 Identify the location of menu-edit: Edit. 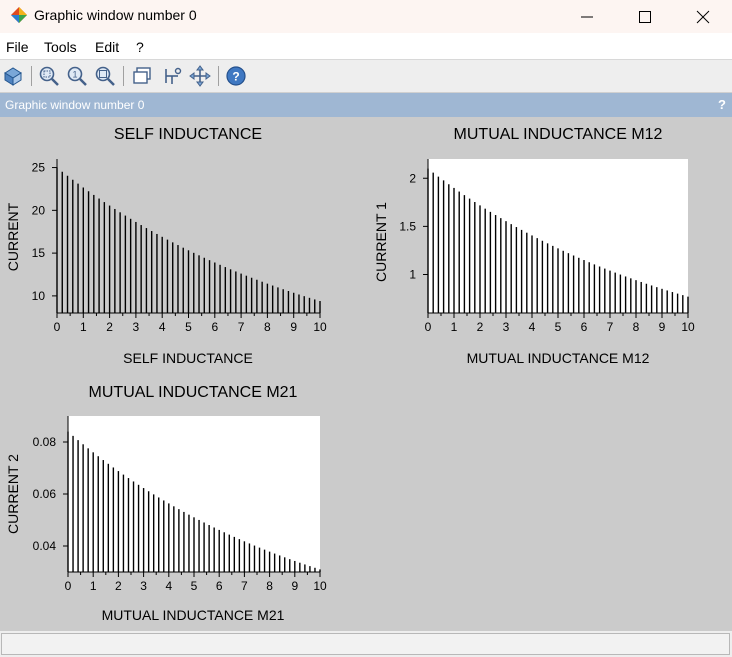
(107, 47).